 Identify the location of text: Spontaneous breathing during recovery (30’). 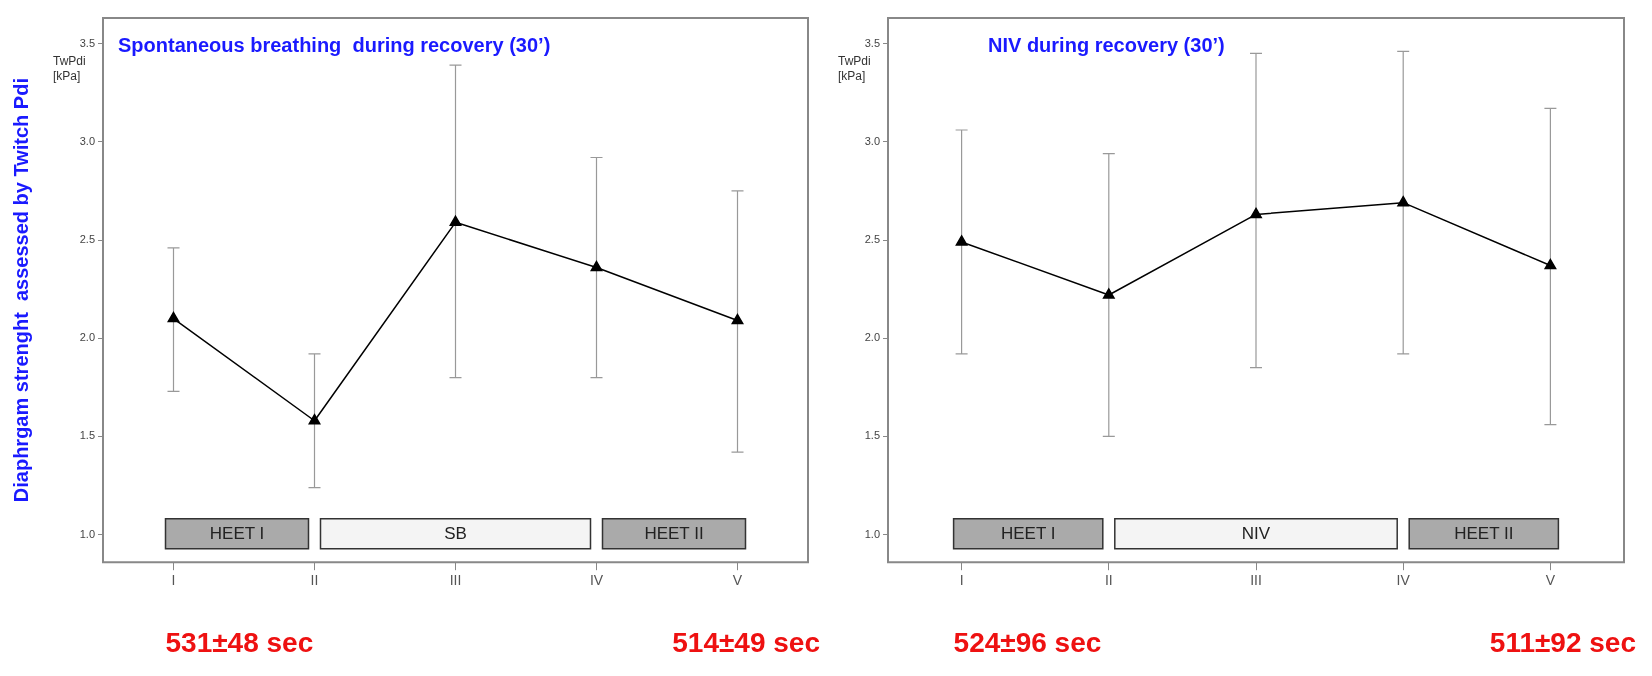
(334, 44).